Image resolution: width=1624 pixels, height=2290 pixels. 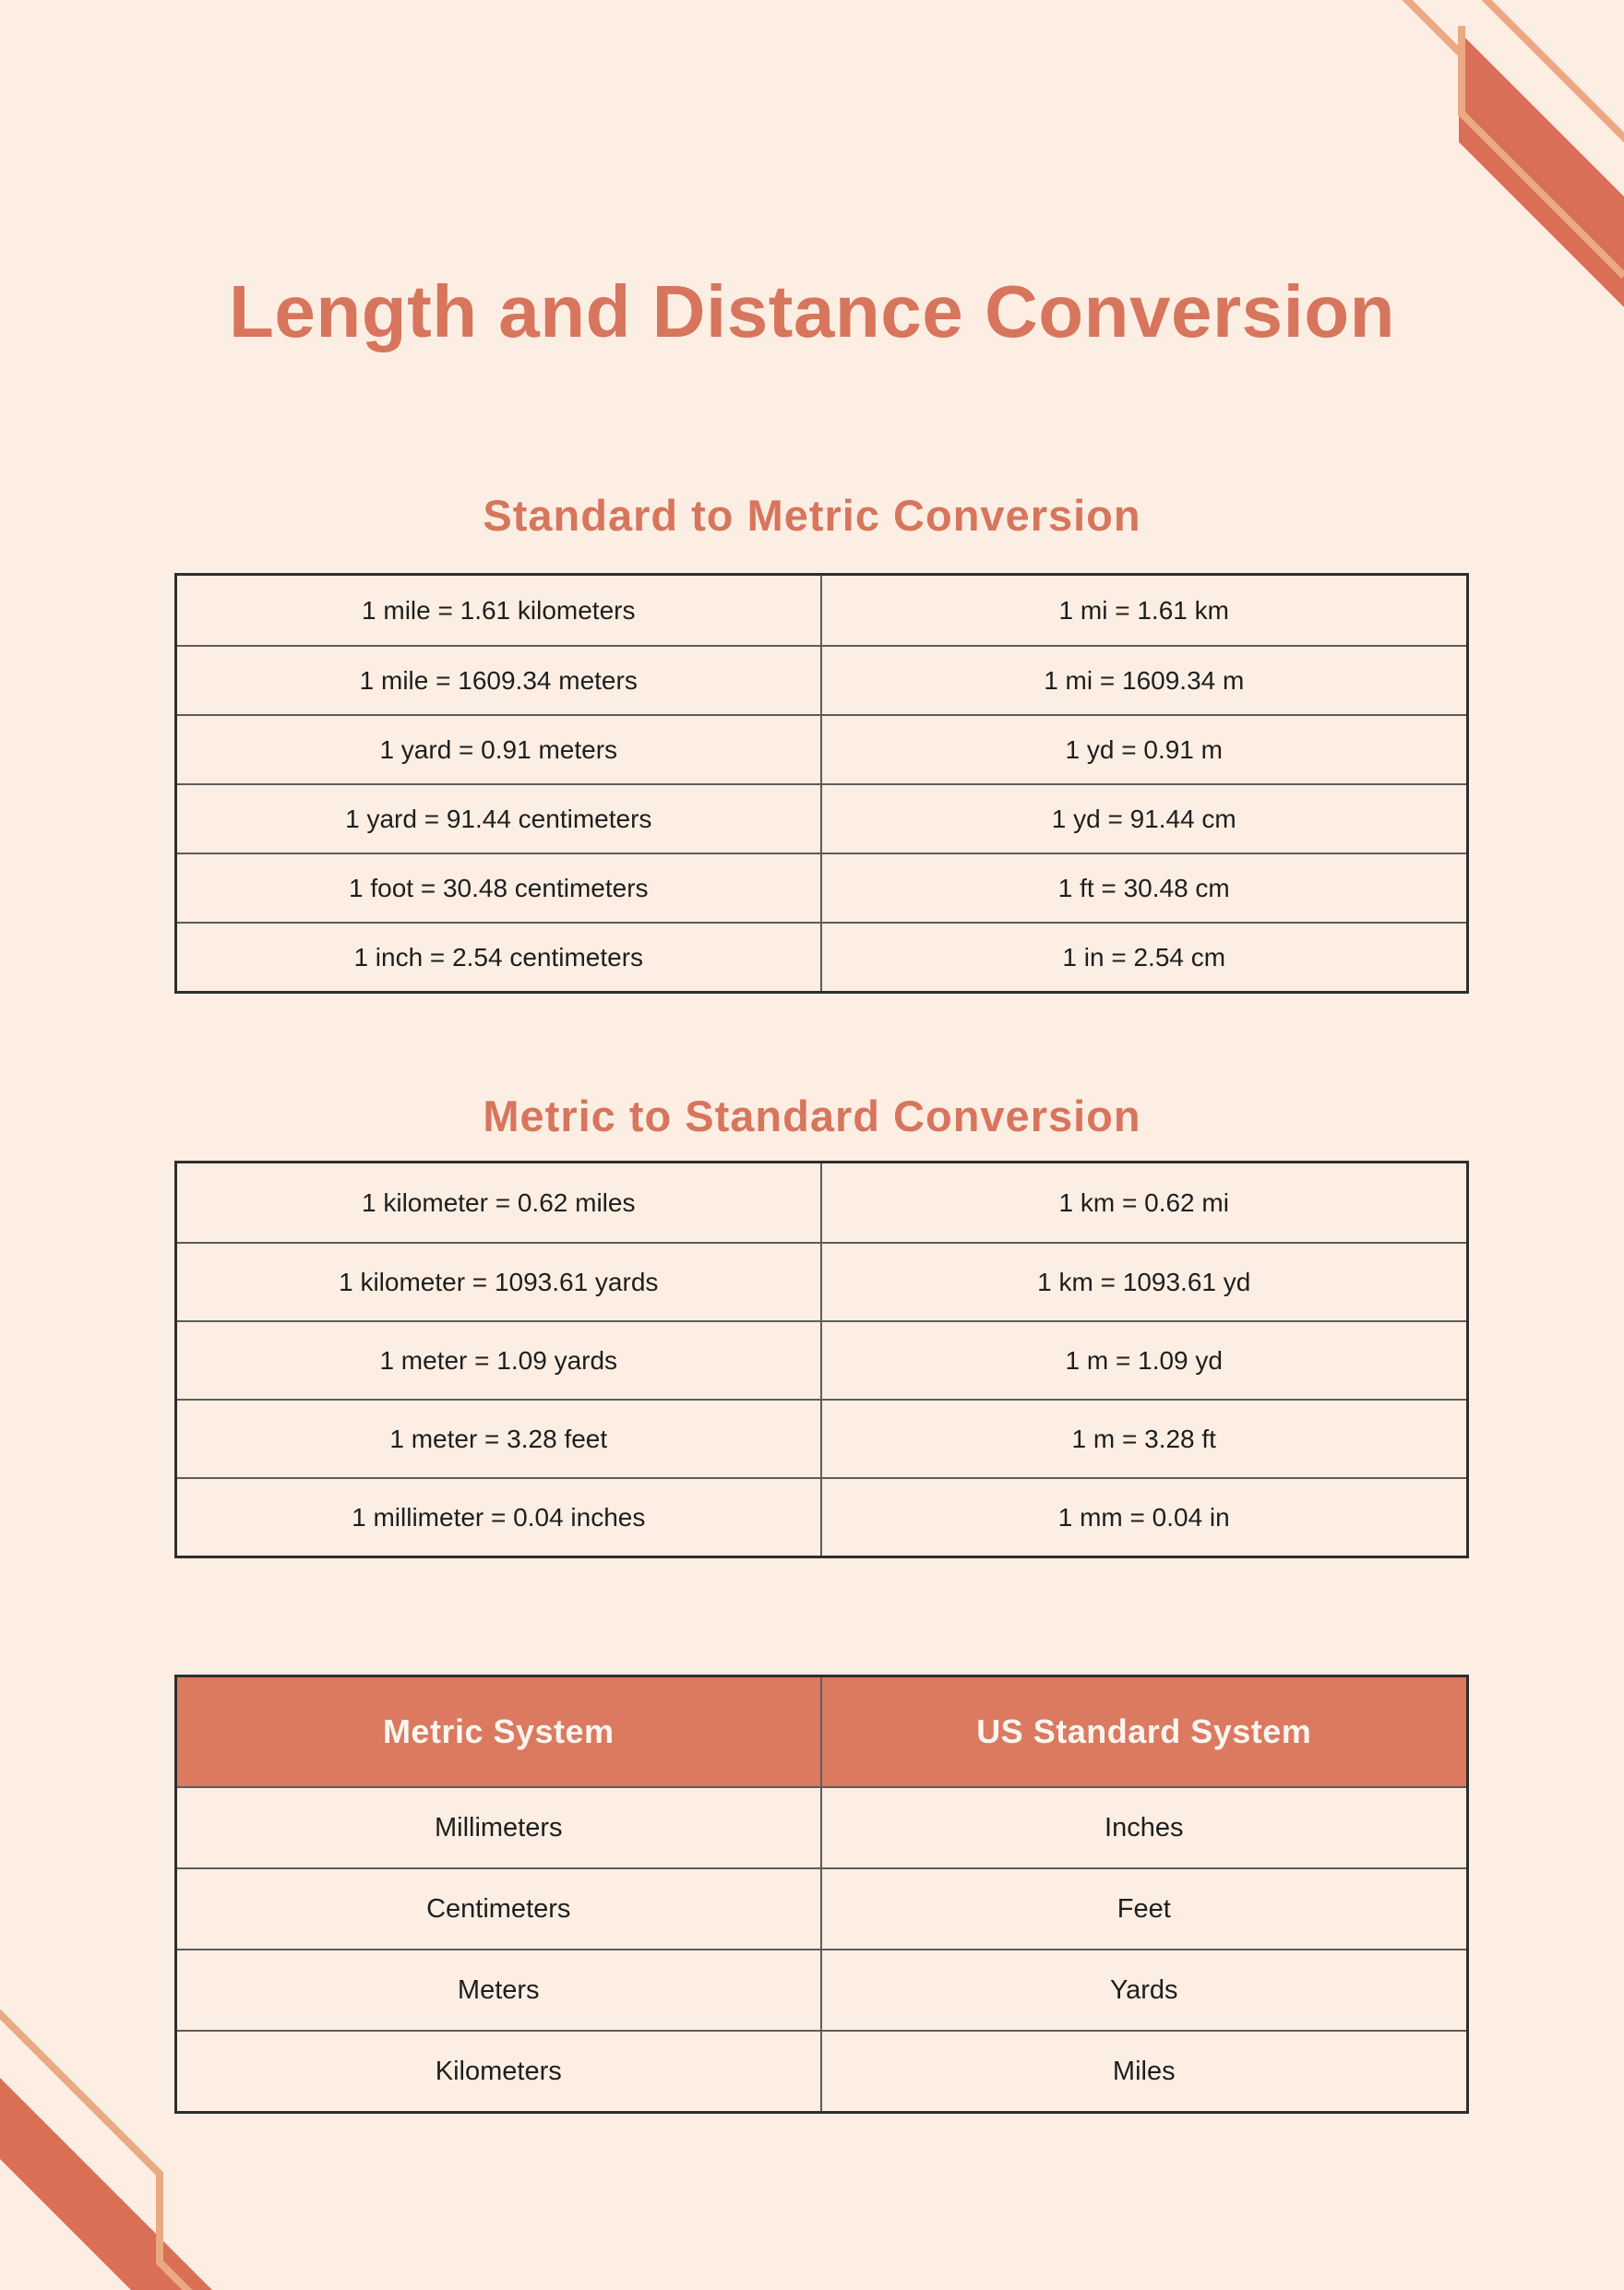 What do you see at coordinates (500, 2071) in the screenshot?
I see `conversion-cell: Kilometers` at bounding box center [500, 2071].